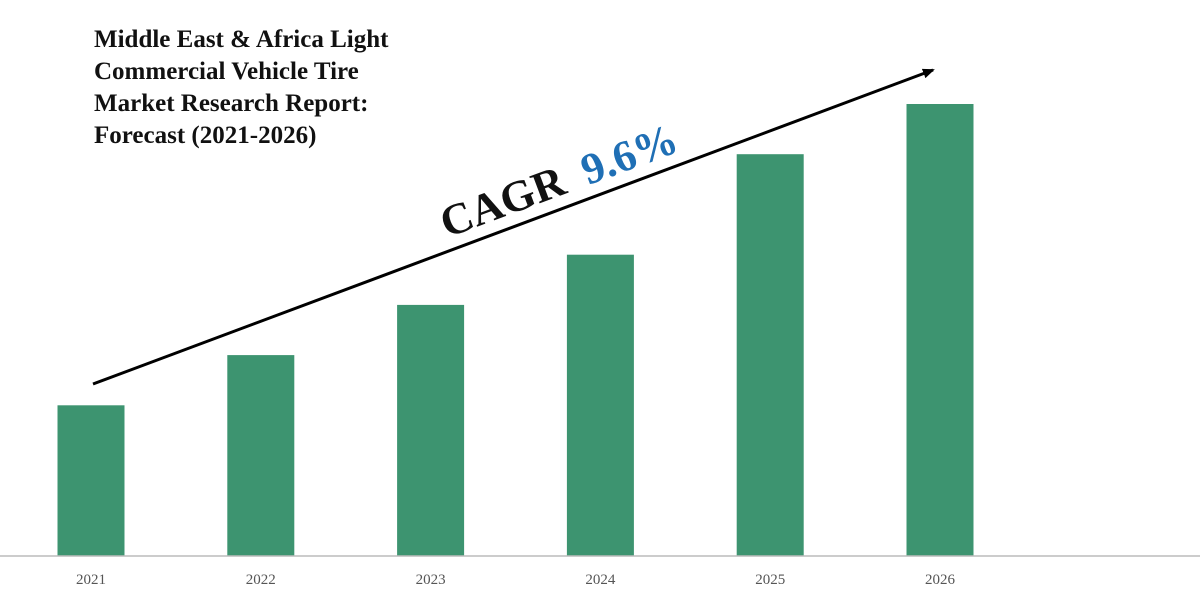  I want to click on bar-2024, so click(600, 405).